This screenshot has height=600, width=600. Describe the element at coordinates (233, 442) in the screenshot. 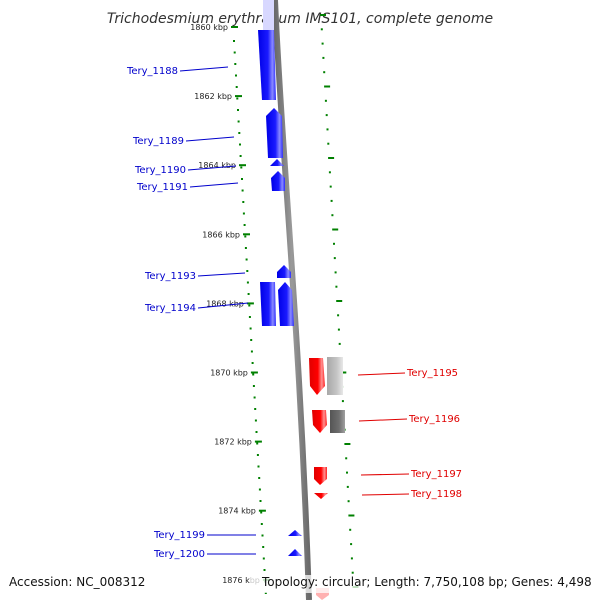

I see `ruler-tick-label: 1872 kbp` at that location.